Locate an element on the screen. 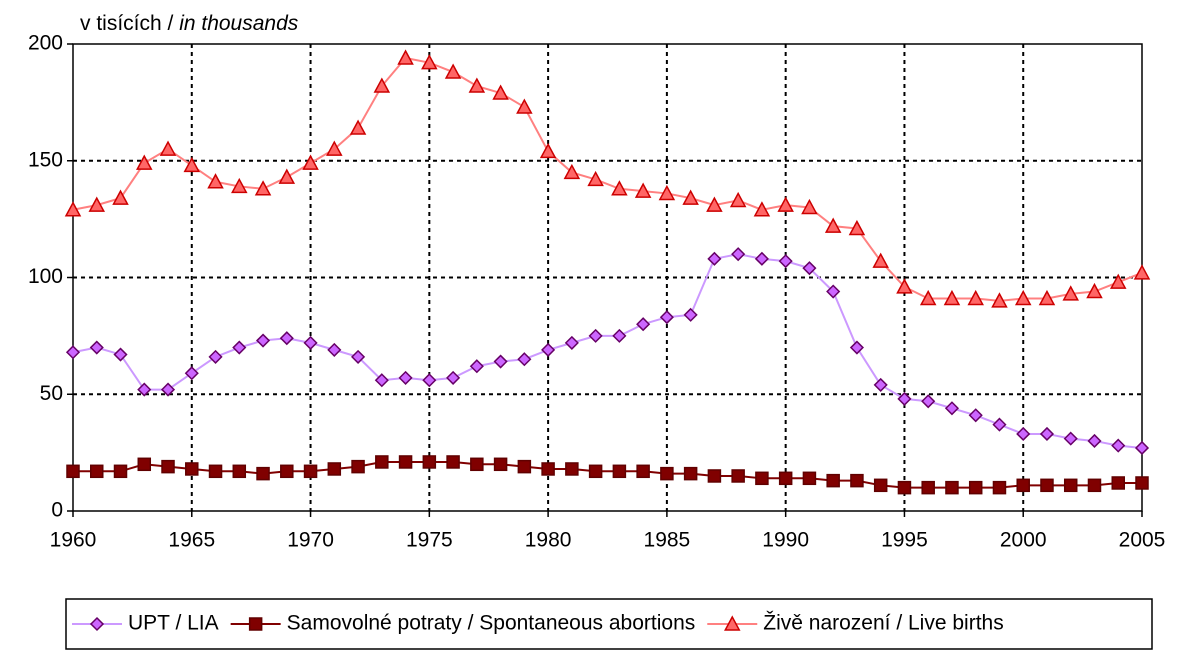 This screenshot has width=1177, height=663. y-label-en: in thousands is located at coordinates (239, 23).